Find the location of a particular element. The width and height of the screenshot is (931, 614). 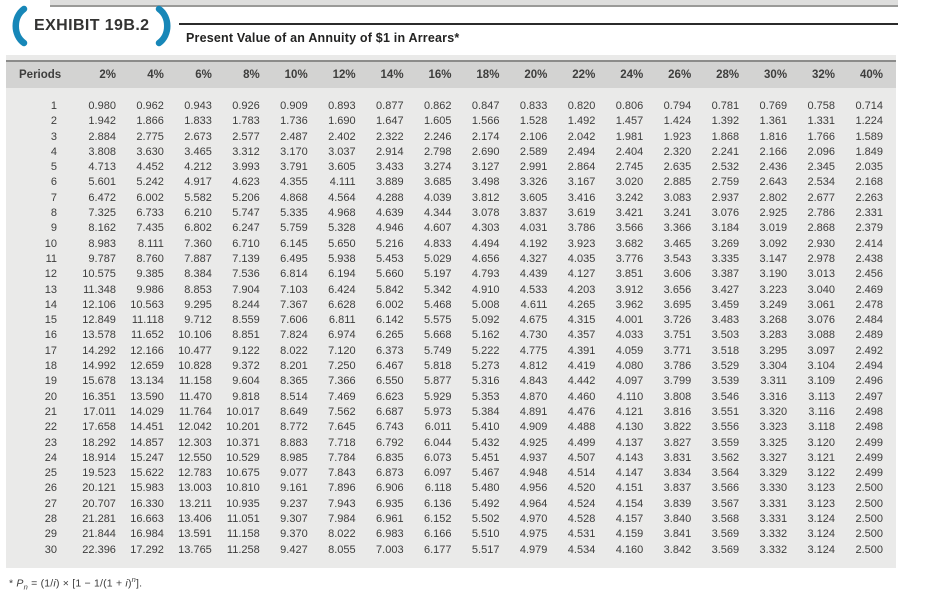

period-cell: 14 is located at coordinates (50, 304).